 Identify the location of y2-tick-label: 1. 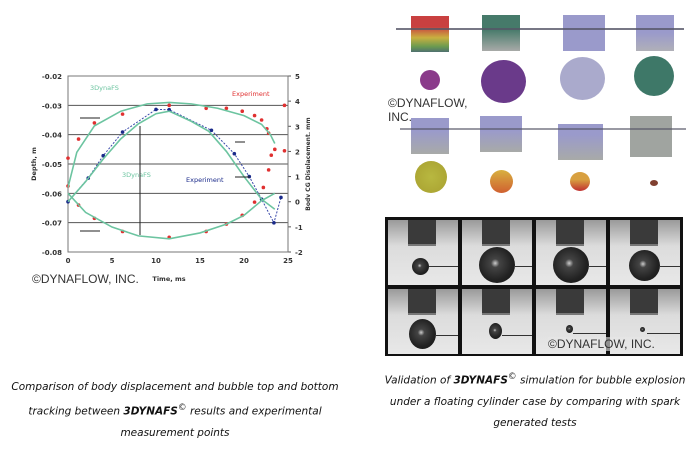
(297, 178).